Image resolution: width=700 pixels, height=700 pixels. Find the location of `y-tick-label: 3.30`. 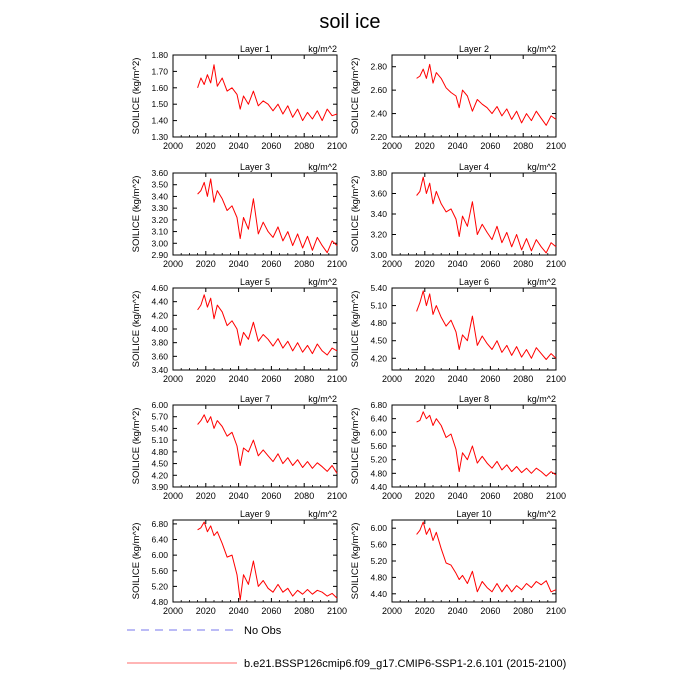

y-tick-label: 3.30 is located at coordinates (159, 208).